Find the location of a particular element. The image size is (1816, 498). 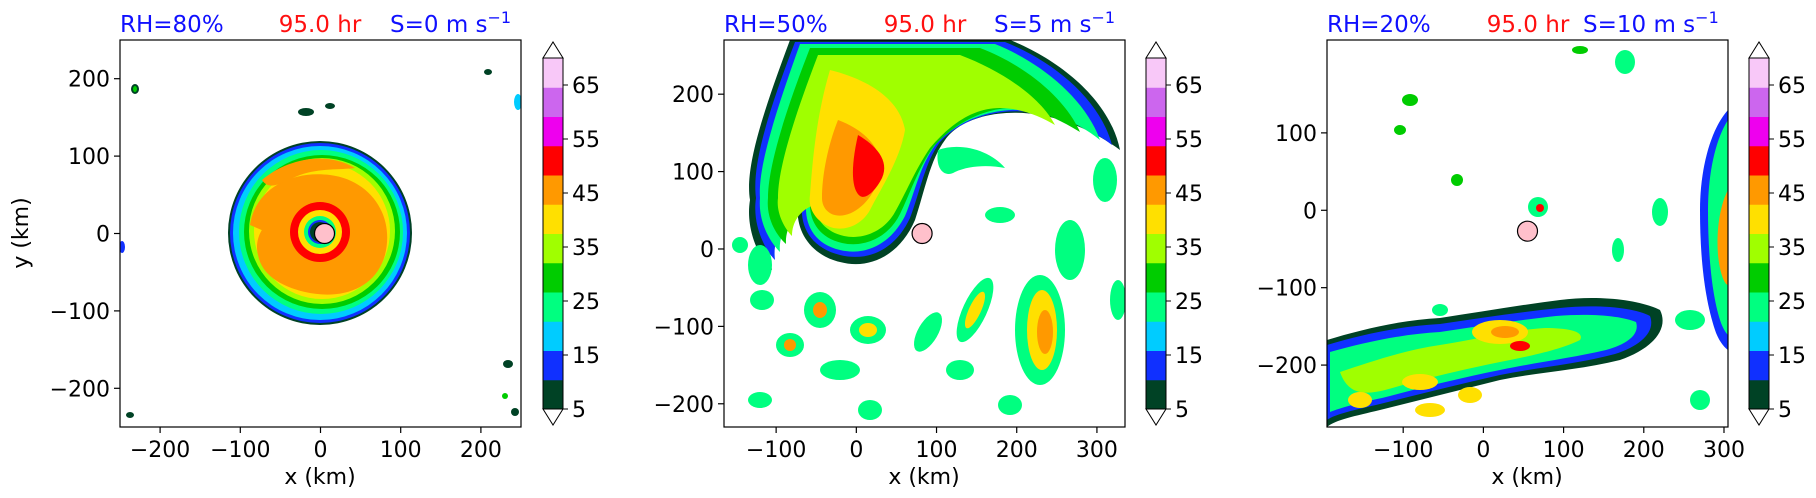

colorbar-extend-min is located at coordinates (1156, 417).